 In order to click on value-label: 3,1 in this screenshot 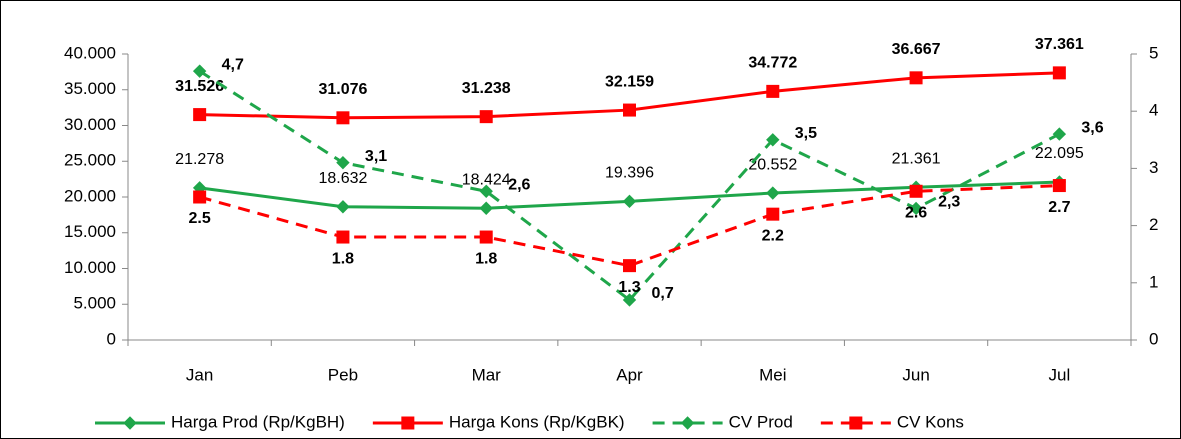, I will do `click(376, 156)`.